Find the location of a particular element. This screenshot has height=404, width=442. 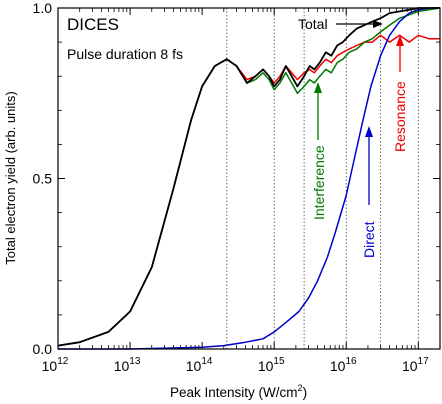

total-label: Total is located at coordinates (313, 24).